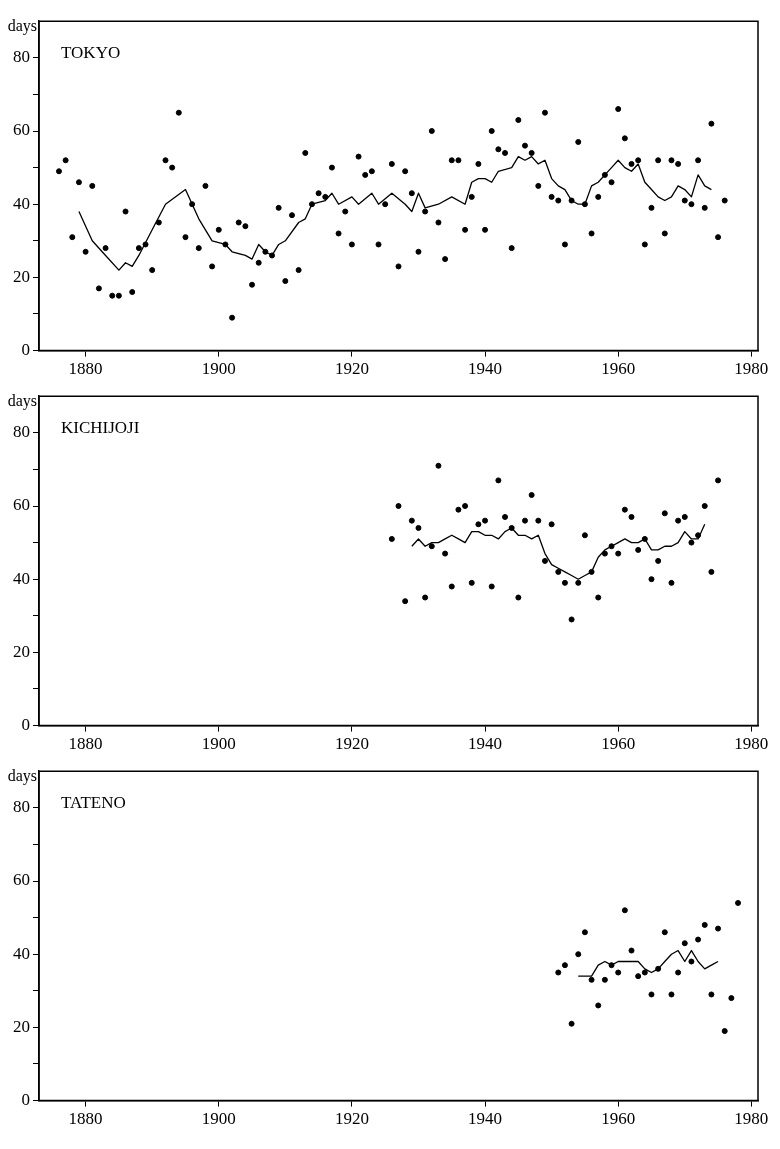 Image resolution: width=780 pixels, height=1149 pixels. I want to click on text: TATENO, so click(93, 803).